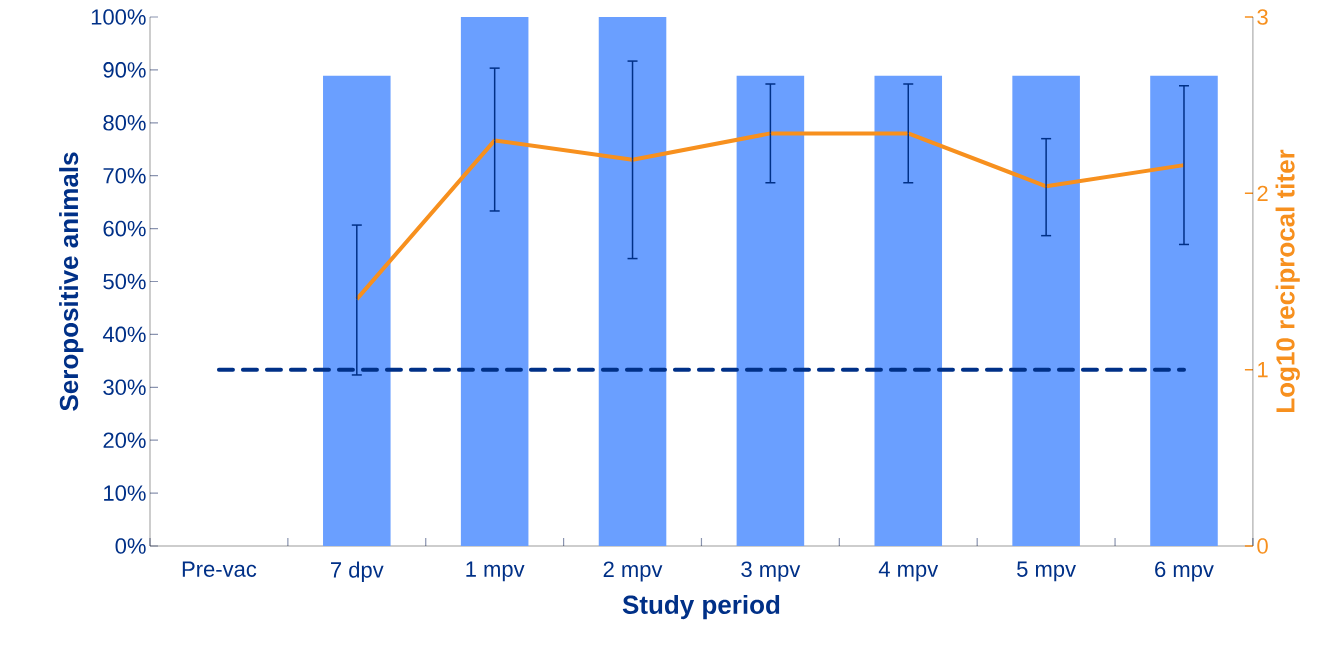 The width and height of the screenshot is (1341, 646). What do you see at coordinates (1287, 280) in the screenshot?
I see `y2-axis-title: Log10 reciprocal titer` at bounding box center [1287, 280].